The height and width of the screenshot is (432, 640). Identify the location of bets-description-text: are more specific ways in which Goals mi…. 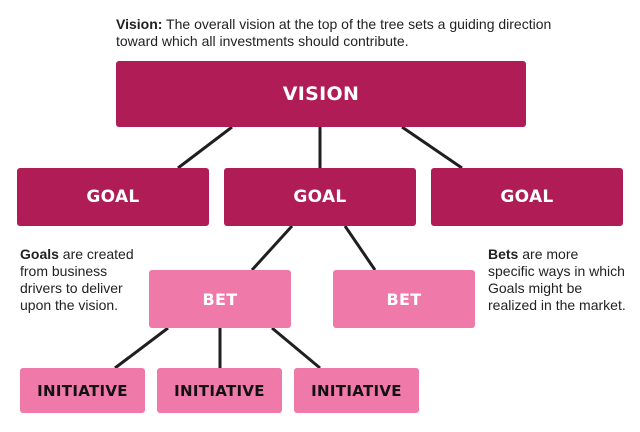
(557, 279).